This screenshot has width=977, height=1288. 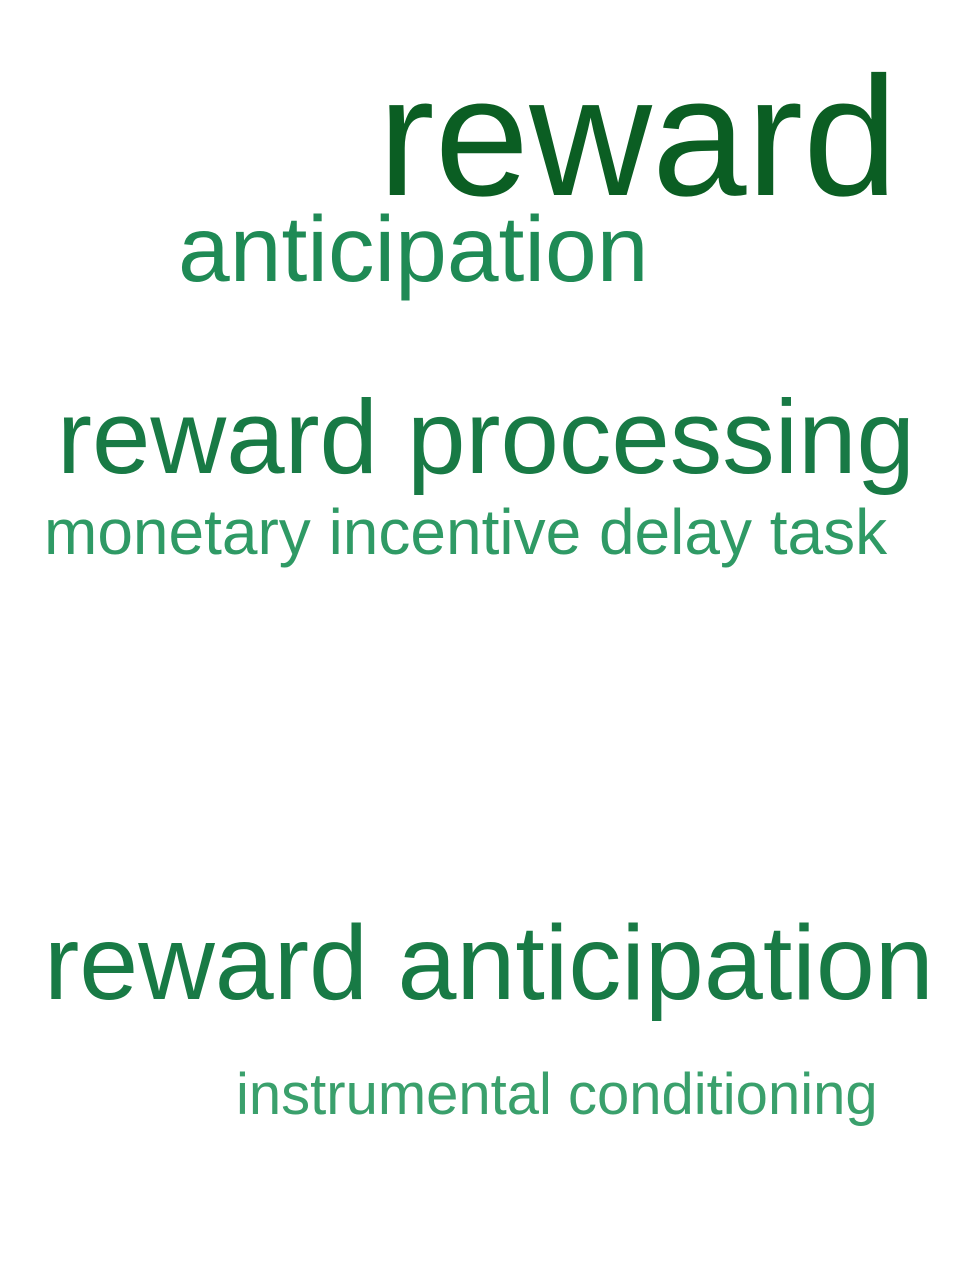 What do you see at coordinates (557, 1094) in the screenshot?
I see `term-instrumental-conditioning: instrumental conditioning` at bounding box center [557, 1094].